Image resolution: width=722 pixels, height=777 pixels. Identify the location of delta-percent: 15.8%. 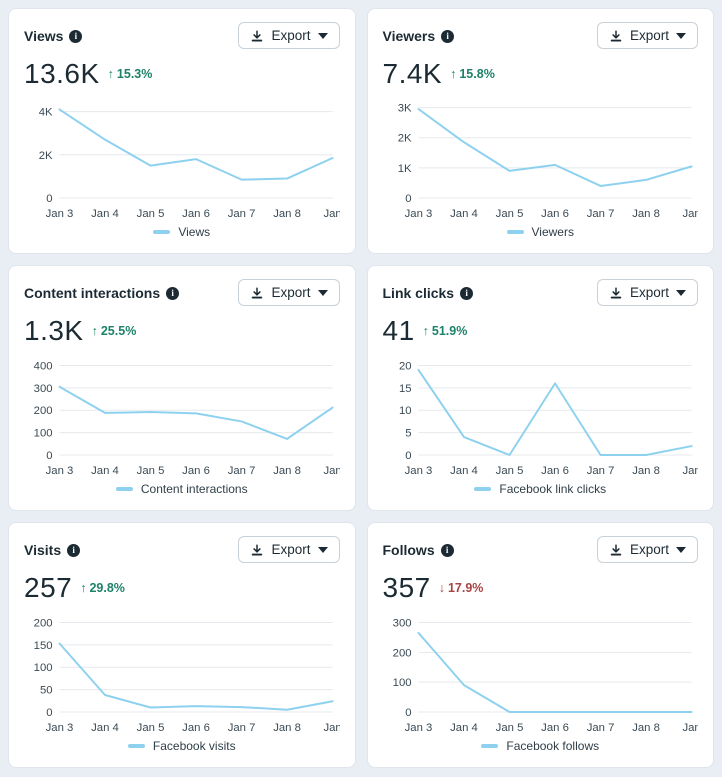
(477, 74).